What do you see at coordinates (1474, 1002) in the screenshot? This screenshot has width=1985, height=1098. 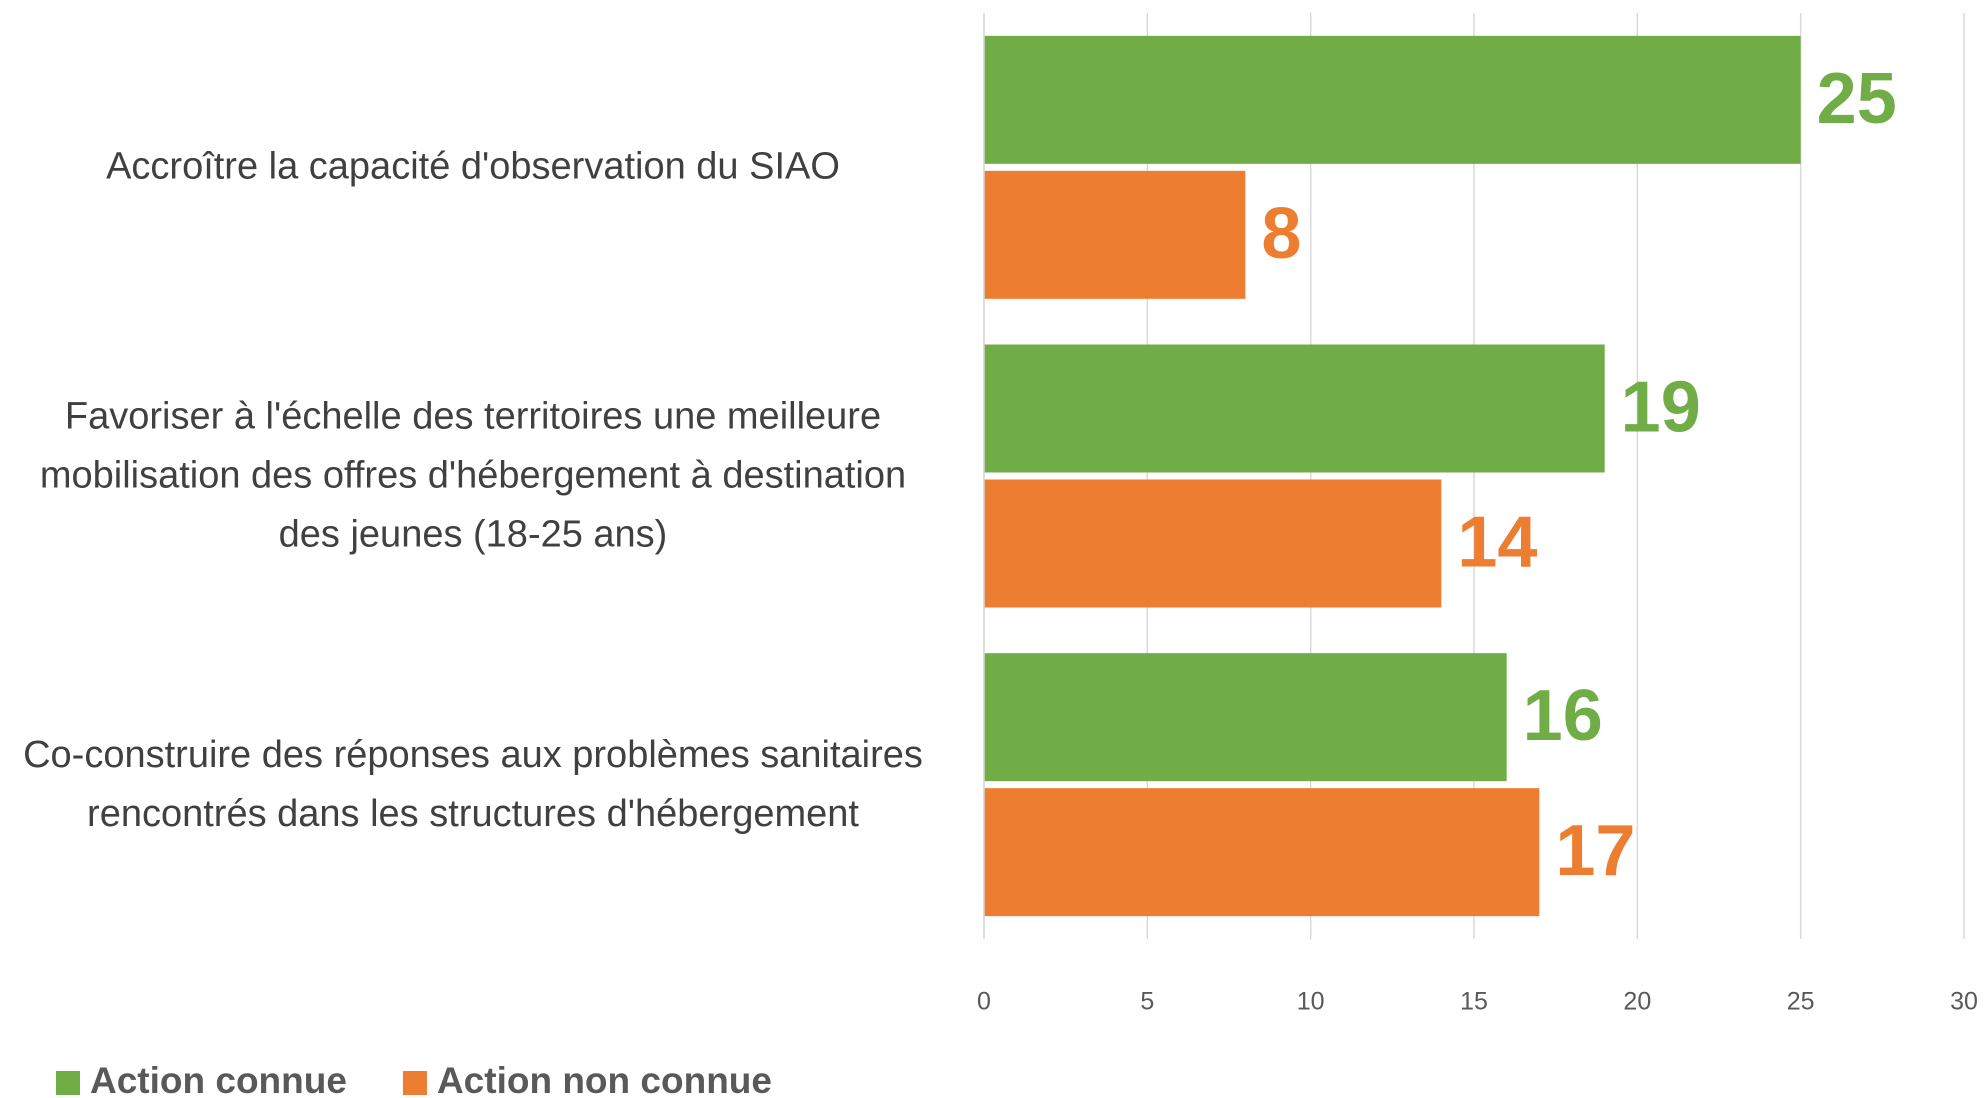 I see `x-tick-label: 15` at bounding box center [1474, 1002].